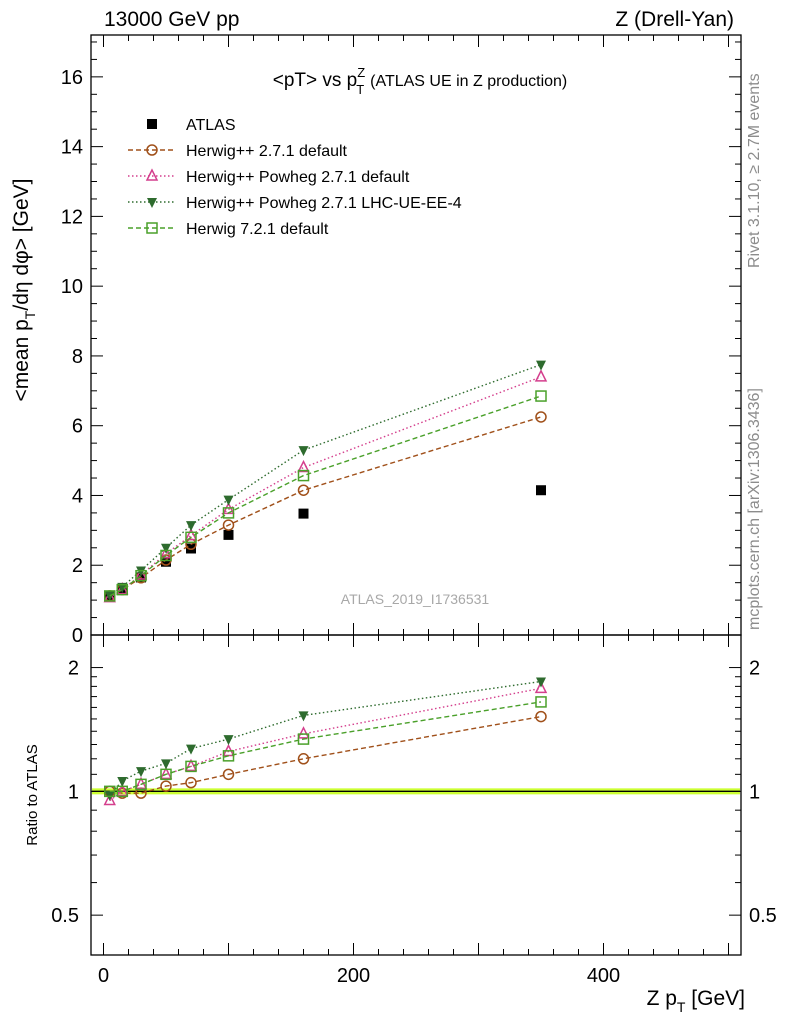 The width and height of the screenshot is (786, 1024). What do you see at coordinates (77, 566) in the screenshot?
I see `y-tick-label: 2` at bounding box center [77, 566].